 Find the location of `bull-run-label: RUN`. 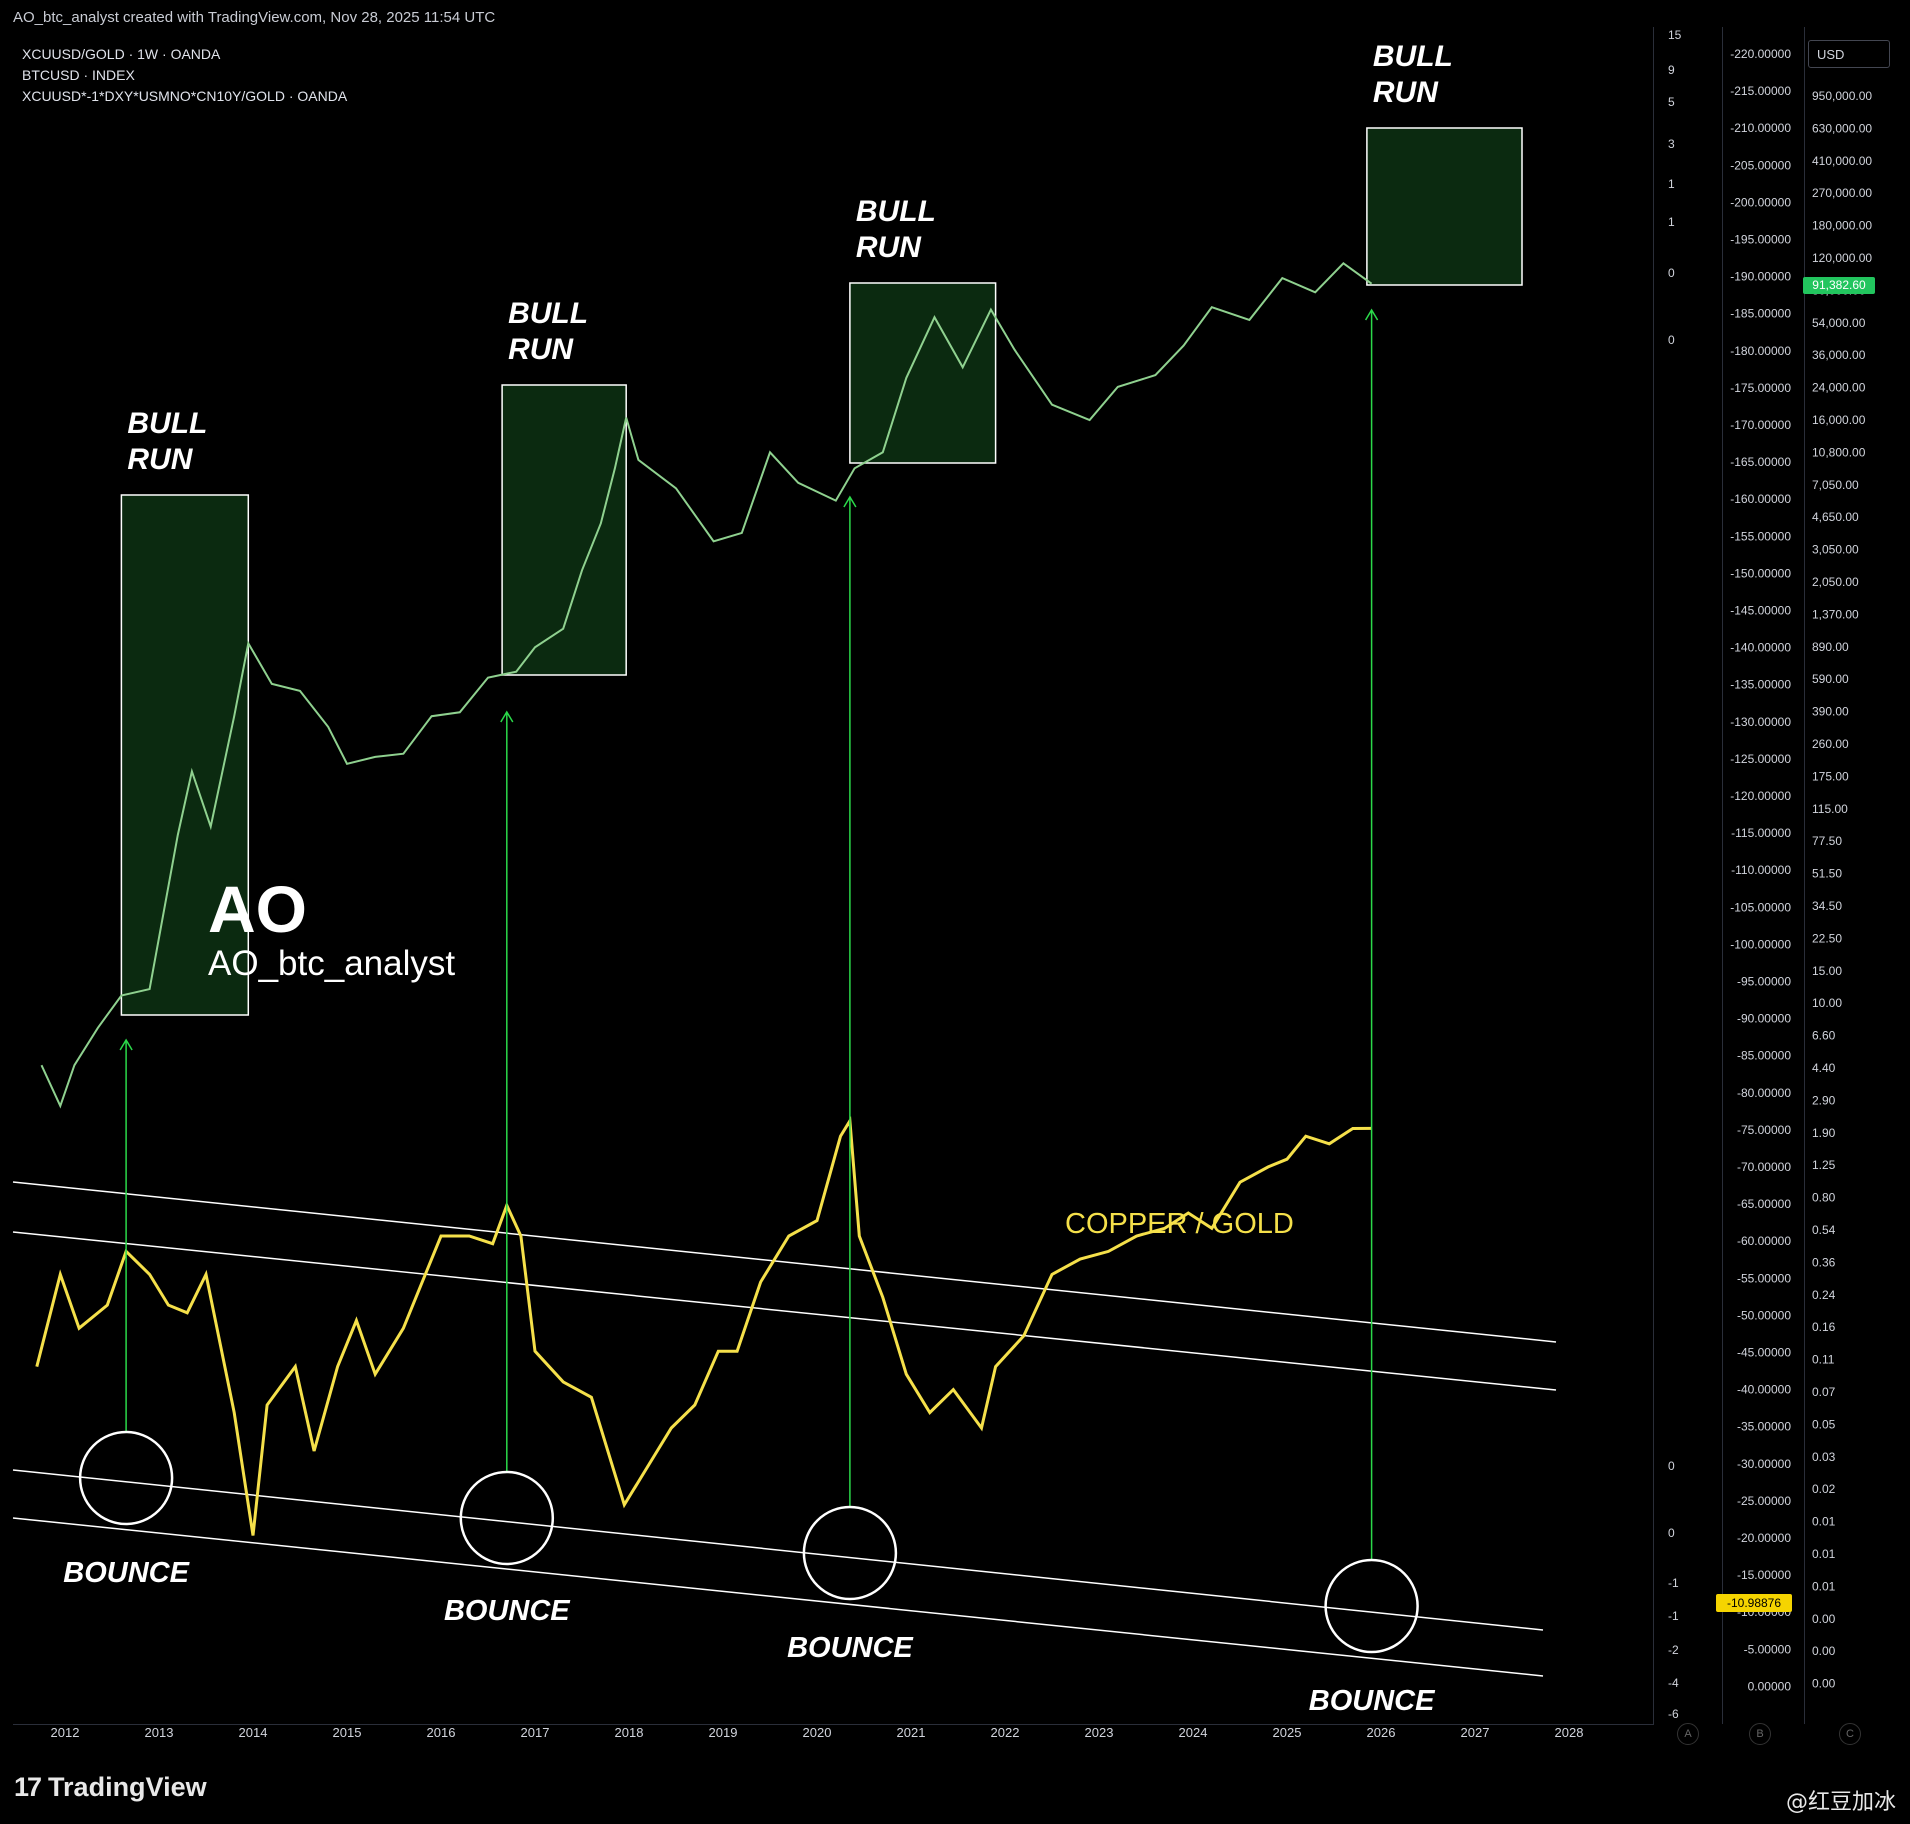

bull-run-label: RUN is located at coordinates (889, 247).